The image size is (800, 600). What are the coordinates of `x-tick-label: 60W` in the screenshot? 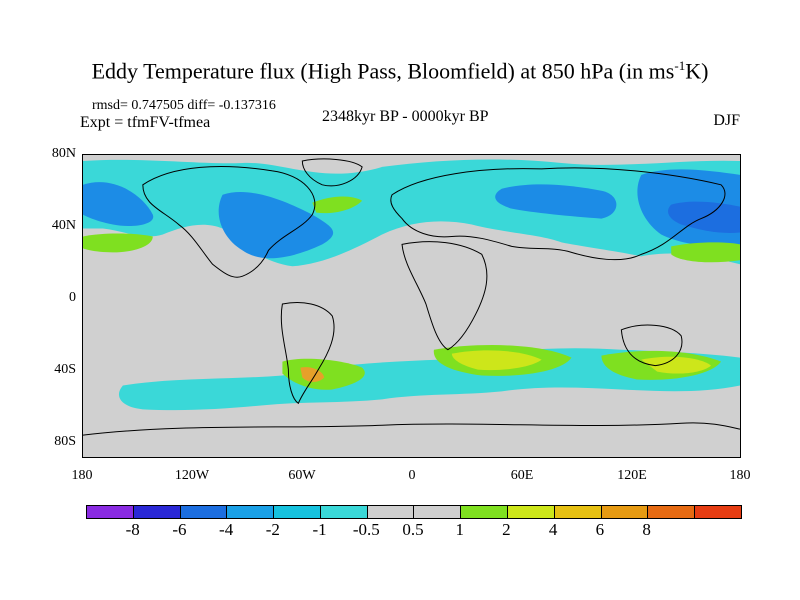 It's located at (302, 475).